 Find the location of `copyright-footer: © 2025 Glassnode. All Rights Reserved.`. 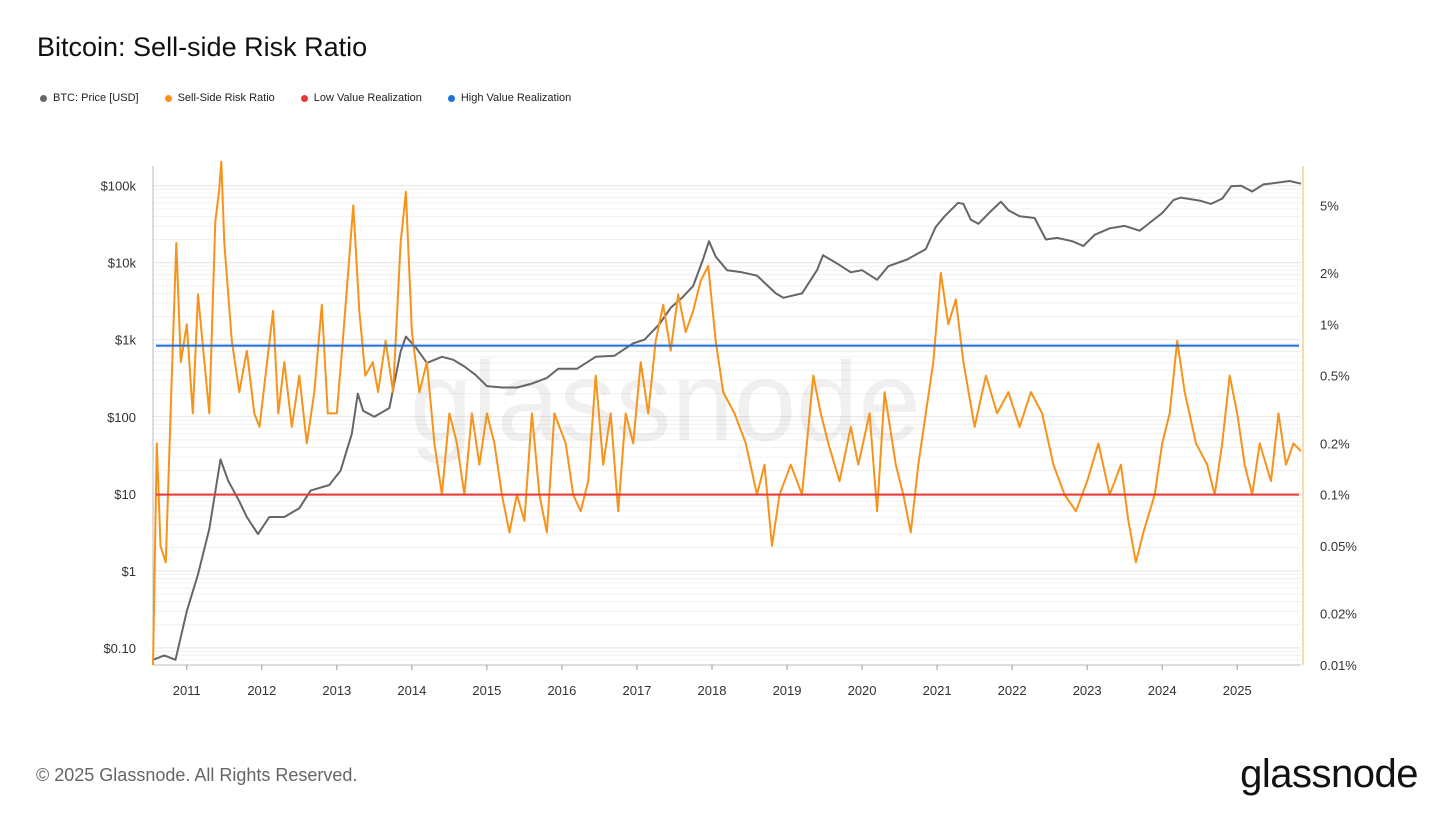

copyright-footer: © 2025 Glassnode. All Rights Reserved. is located at coordinates (197, 775).